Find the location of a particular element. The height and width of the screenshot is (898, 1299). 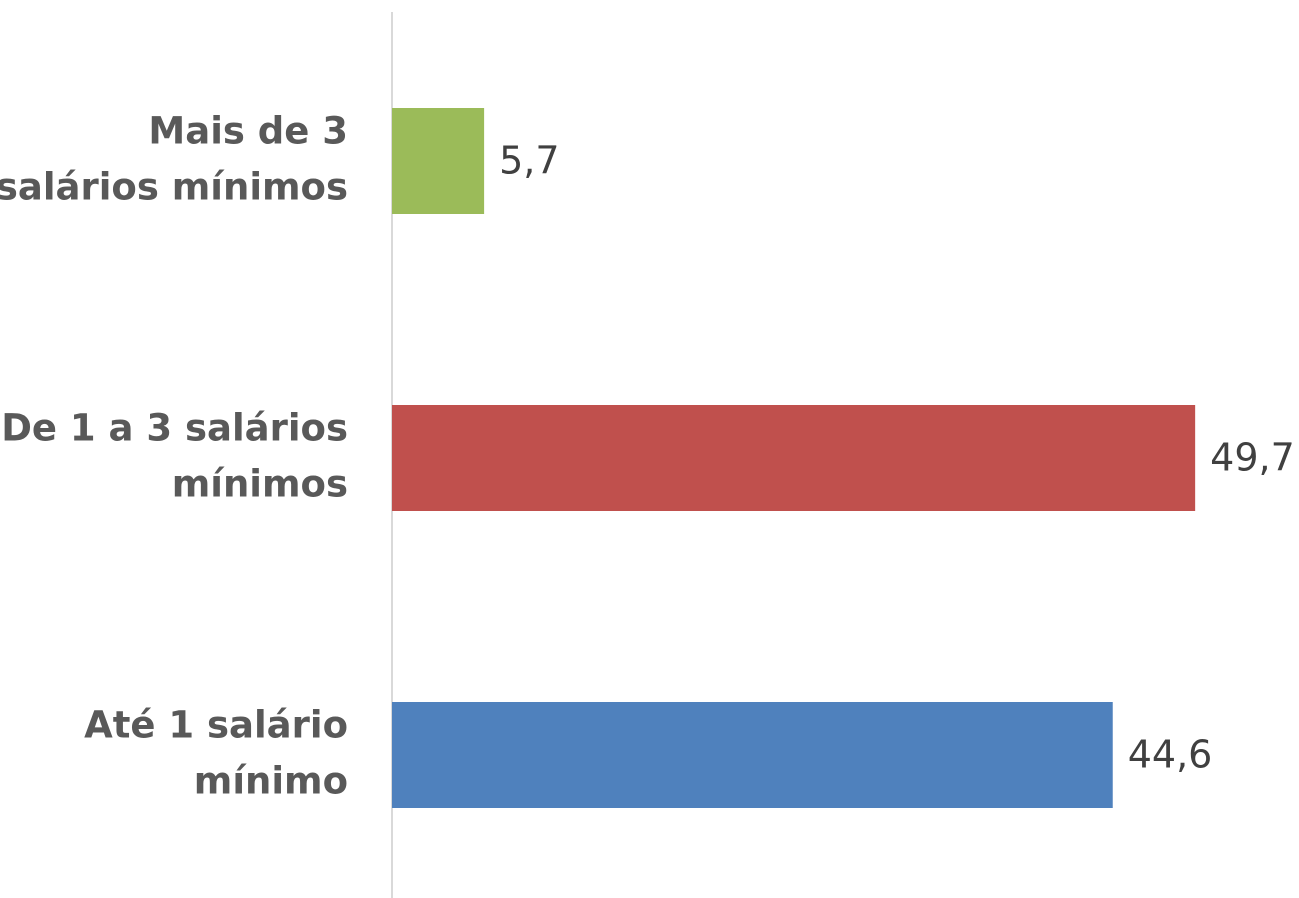

category-label: Até 1 salário is located at coordinates (216, 725).